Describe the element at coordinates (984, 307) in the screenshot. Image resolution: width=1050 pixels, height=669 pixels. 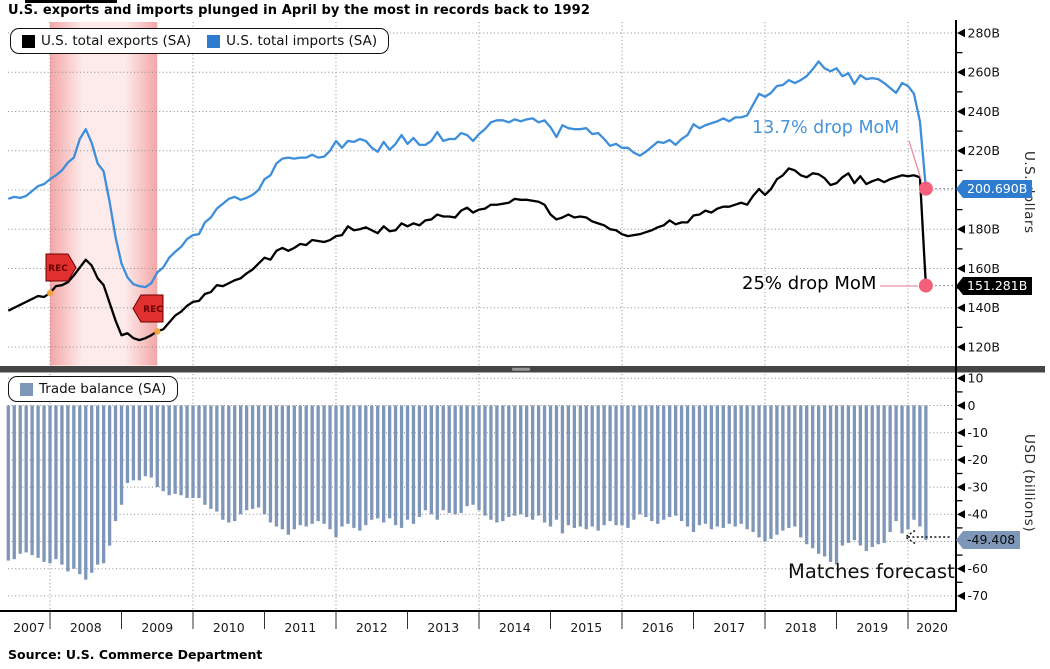
I see `svg-text: 140B` at that location.